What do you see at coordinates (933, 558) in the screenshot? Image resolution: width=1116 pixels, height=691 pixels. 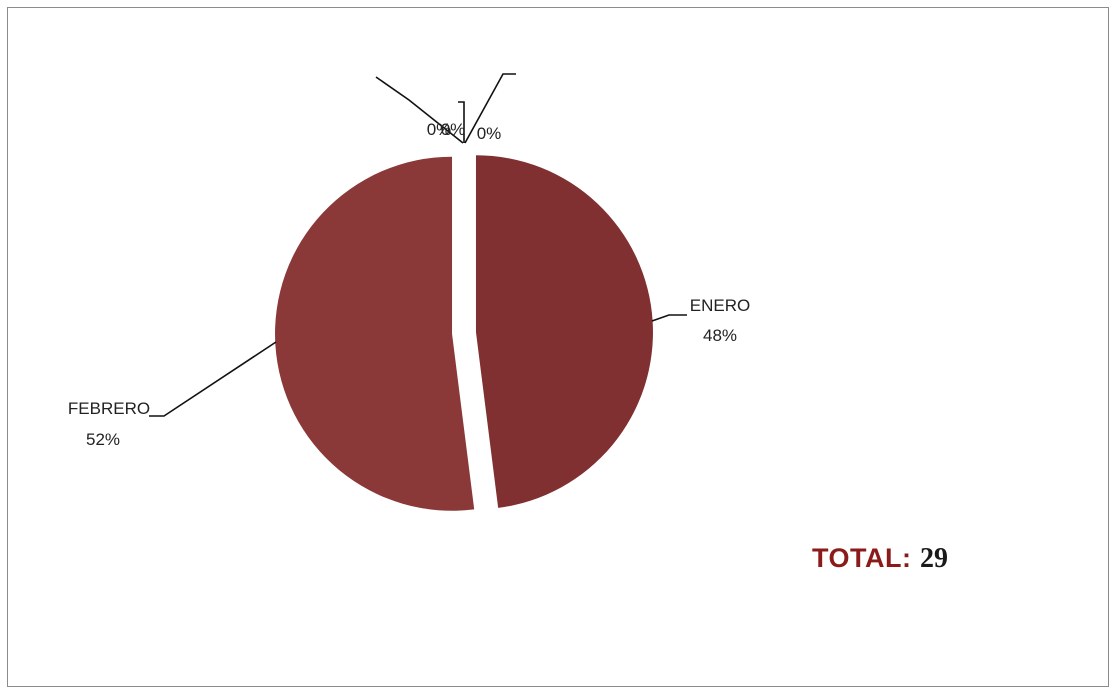 I see `total-value: 29` at bounding box center [933, 558].